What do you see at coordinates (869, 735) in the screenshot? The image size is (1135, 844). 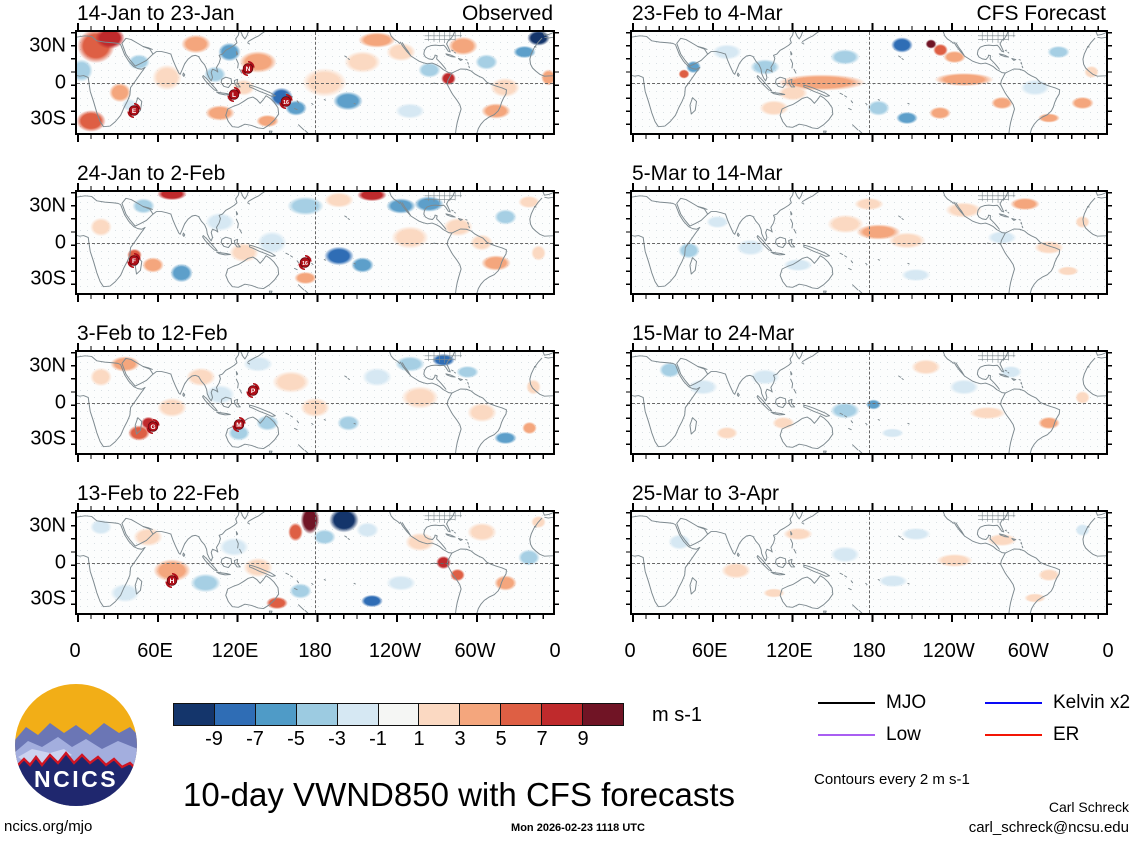 I see `legend-item: Low` at bounding box center [869, 735].